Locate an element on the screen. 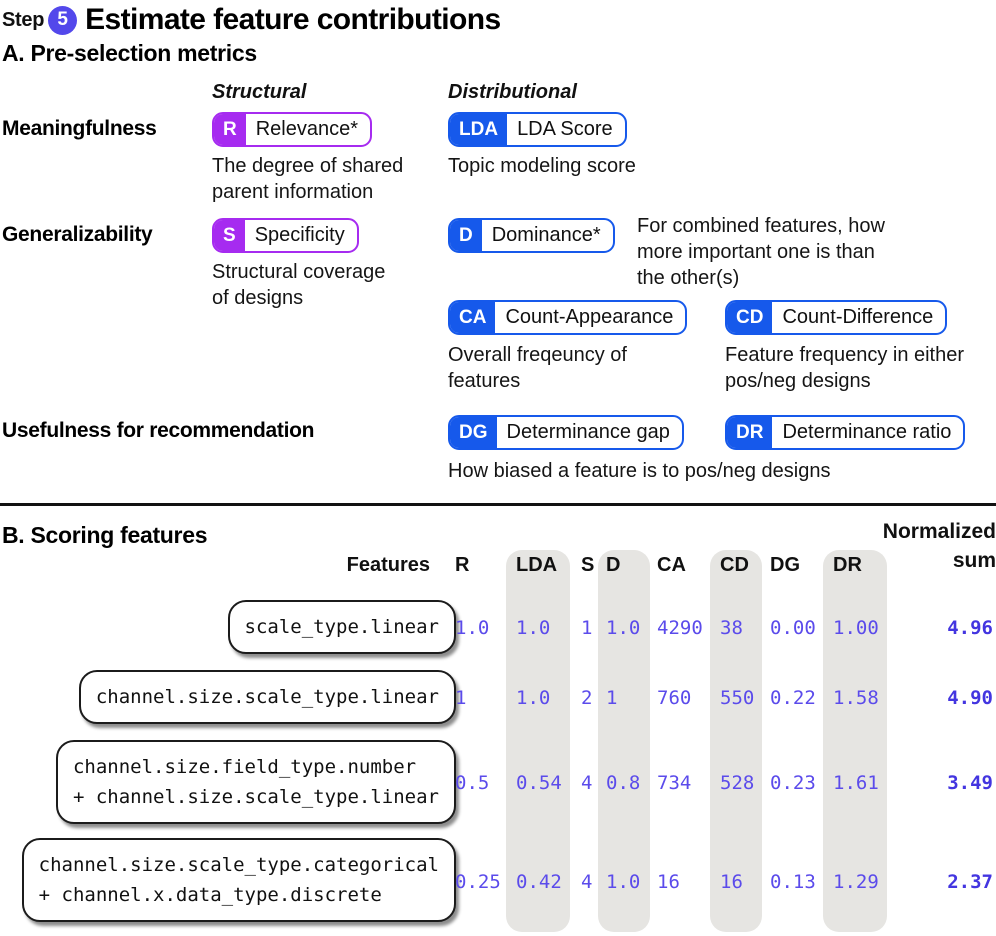 This screenshot has height=936, width=996. score-cell: 734 is located at coordinates (674, 783).